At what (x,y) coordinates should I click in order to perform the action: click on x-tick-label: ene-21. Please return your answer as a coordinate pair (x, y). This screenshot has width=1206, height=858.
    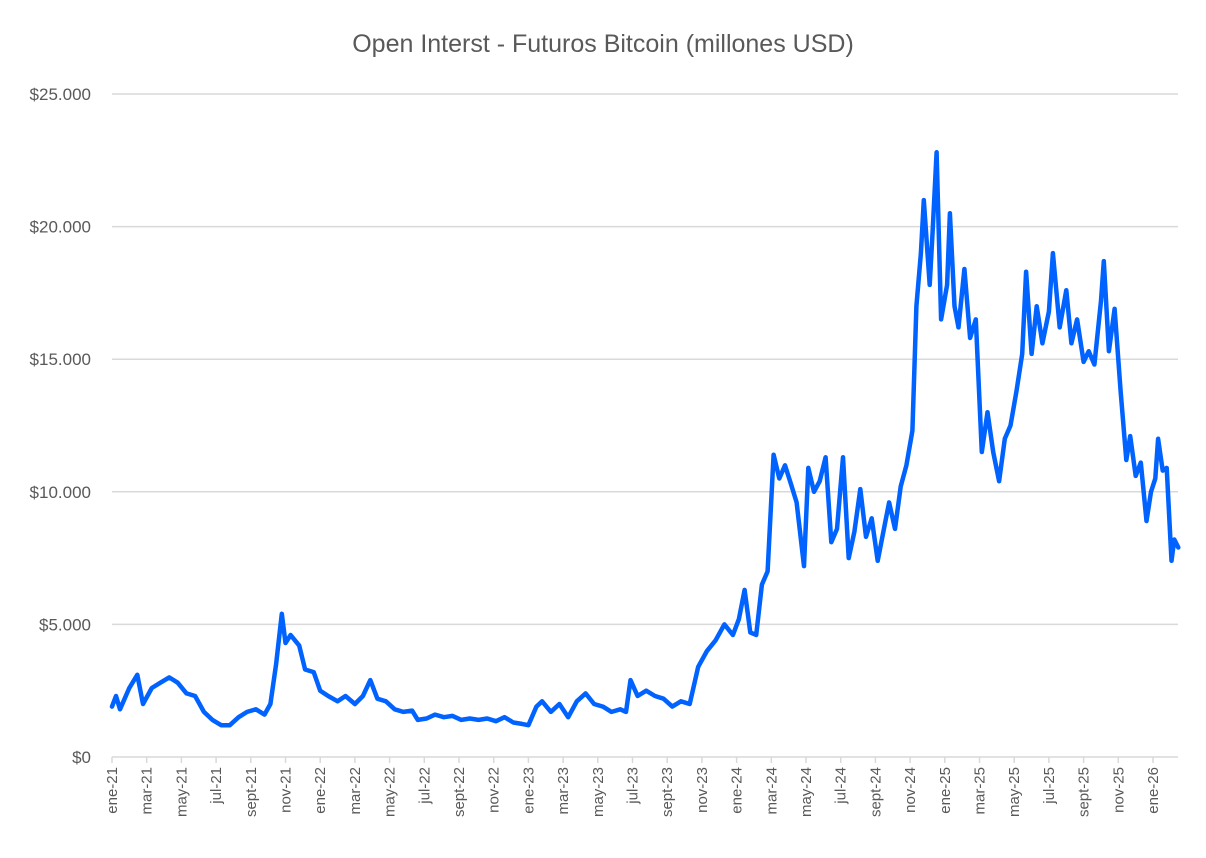
    Looking at the image, I should click on (112, 790).